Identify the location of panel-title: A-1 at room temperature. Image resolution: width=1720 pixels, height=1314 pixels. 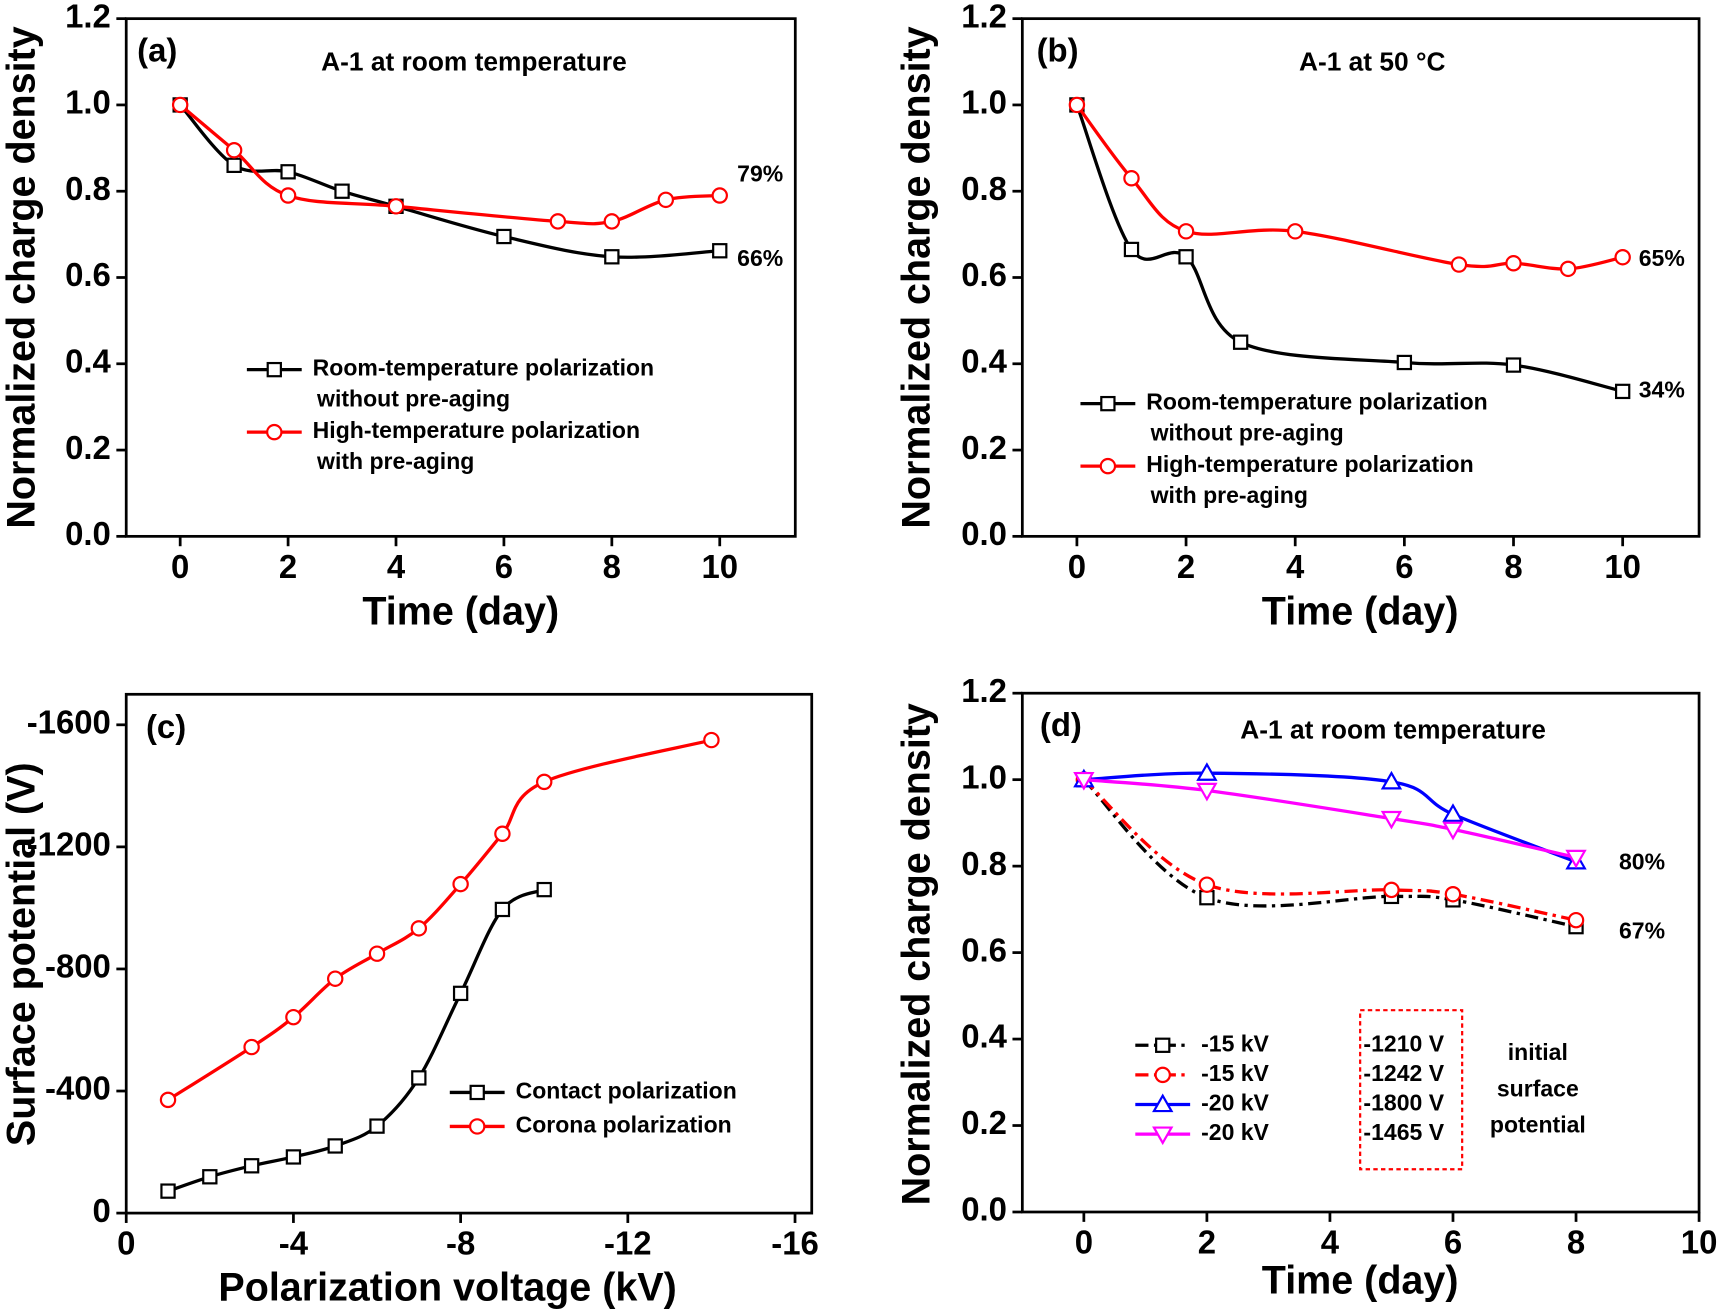
(474, 62).